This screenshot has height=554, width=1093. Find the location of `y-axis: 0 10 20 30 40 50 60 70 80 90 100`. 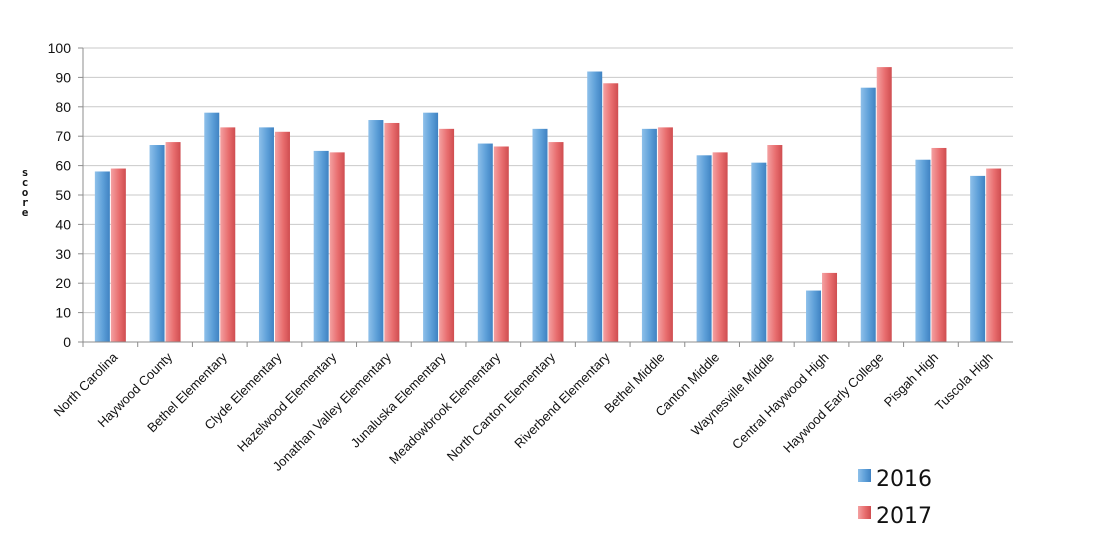

y-axis: 0 10 20 30 40 50 60 70 80 90 100 is located at coordinates (66, 195).